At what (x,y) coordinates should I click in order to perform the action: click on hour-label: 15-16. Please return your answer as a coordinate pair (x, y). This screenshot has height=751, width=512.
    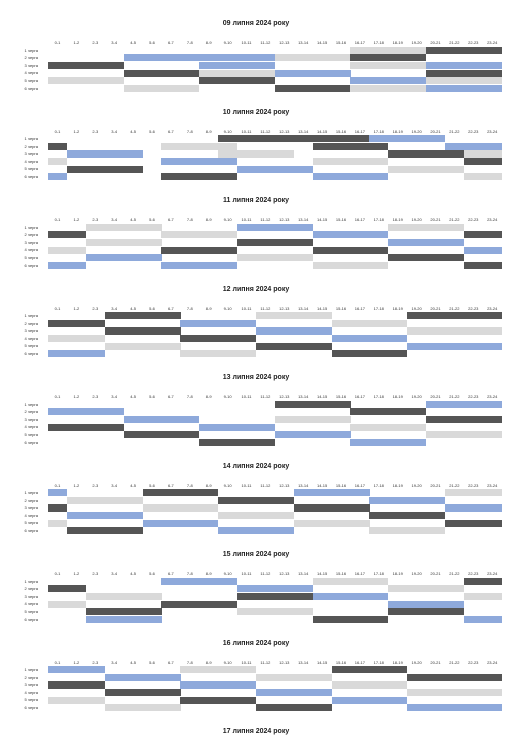
    Looking at the image, I should click on (341, 131).